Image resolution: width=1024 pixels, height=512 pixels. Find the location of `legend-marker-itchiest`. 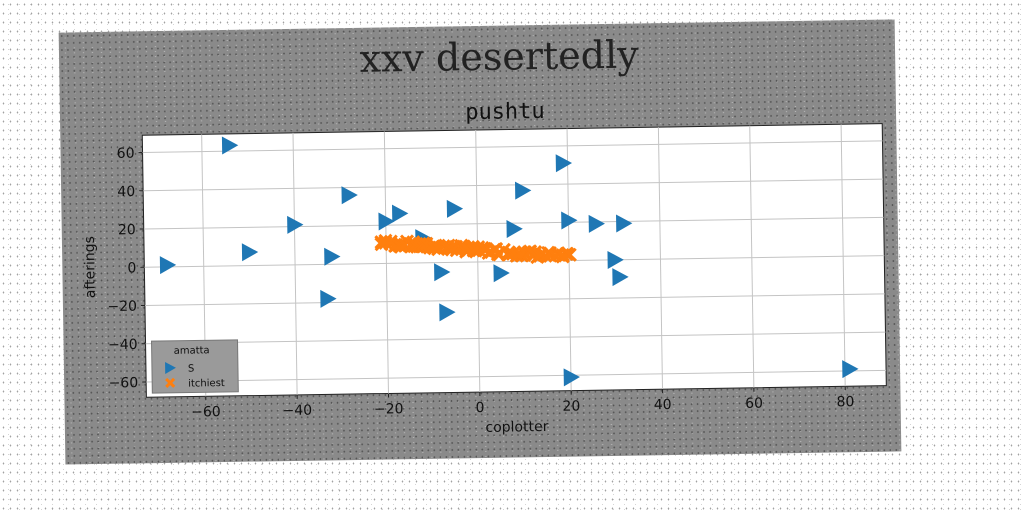

legend-marker-itchiest is located at coordinates (170, 382).